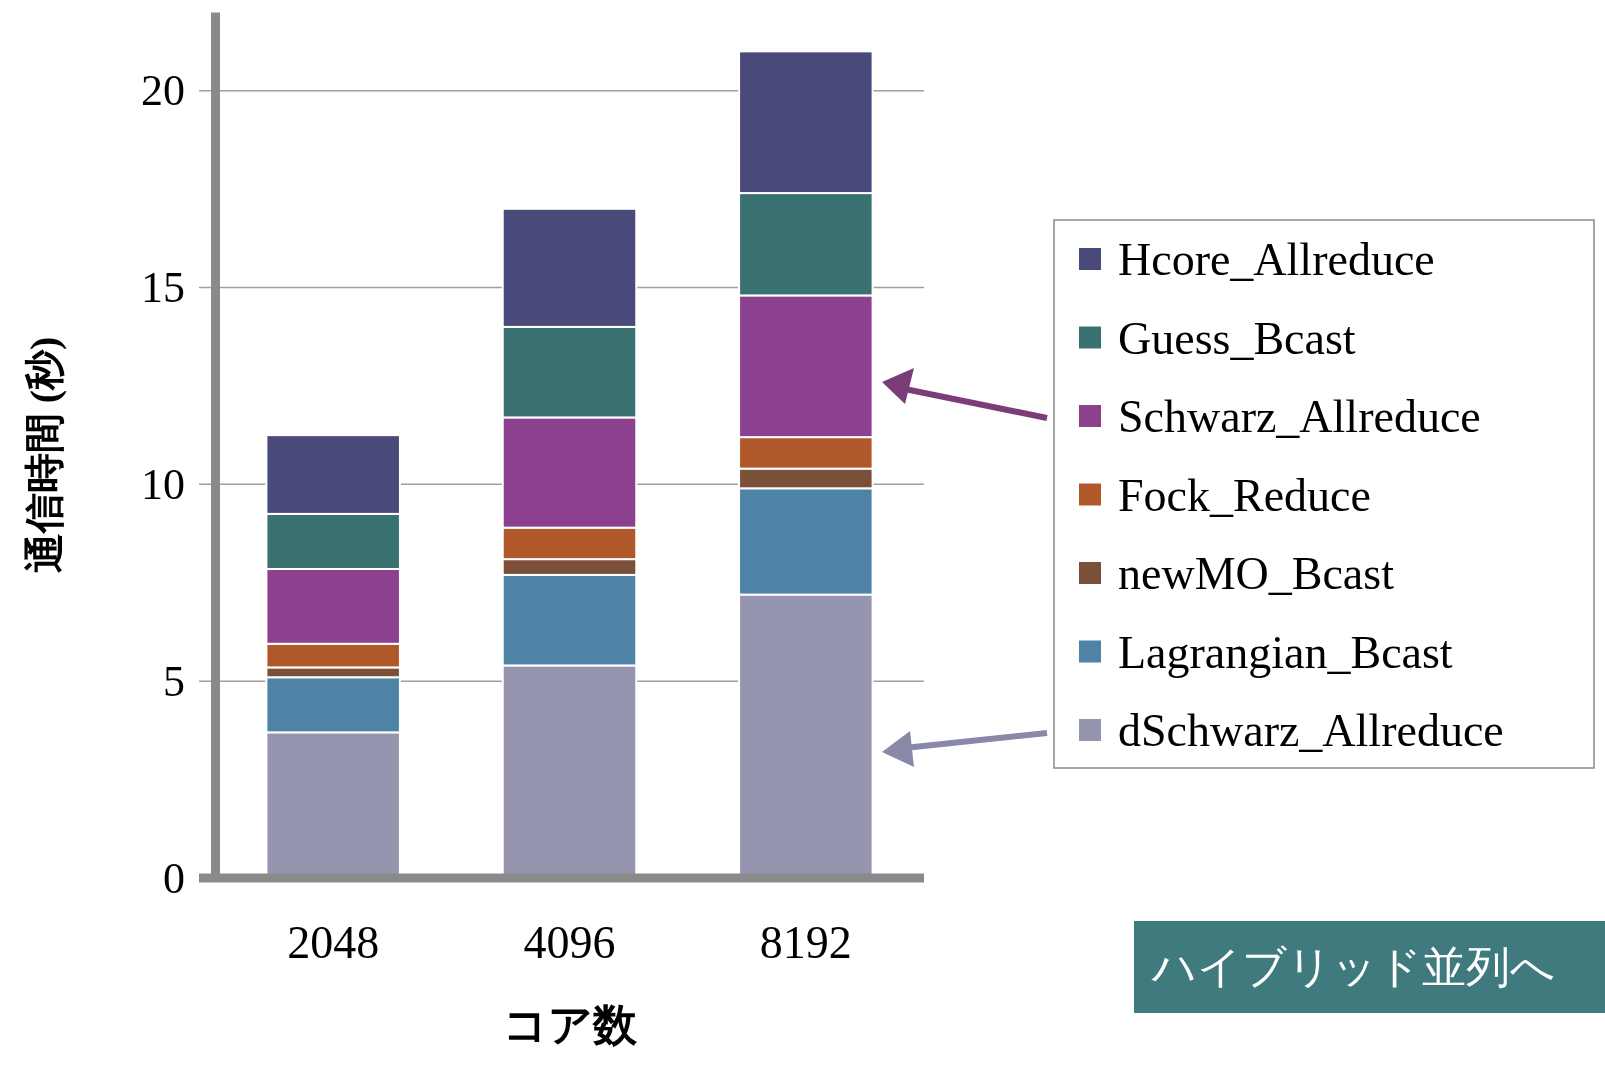  Describe the element at coordinates (1244, 495) in the screenshot. I see `legend-label: Fock_Reduce` at that location.